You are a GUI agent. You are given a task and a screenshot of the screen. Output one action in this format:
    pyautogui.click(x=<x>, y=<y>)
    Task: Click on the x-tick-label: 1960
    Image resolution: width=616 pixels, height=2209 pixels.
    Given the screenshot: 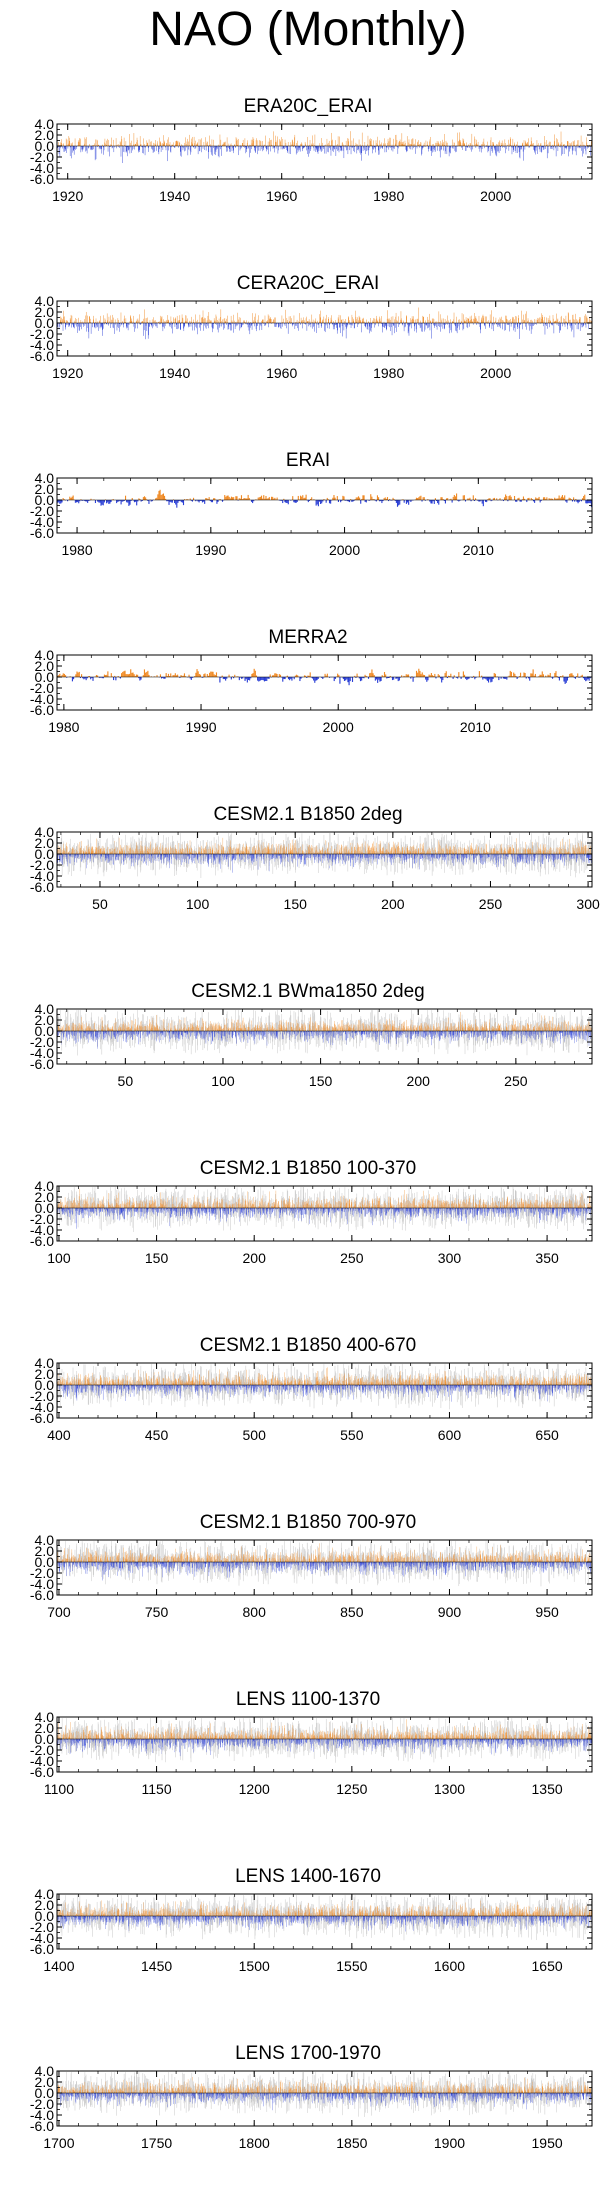 What is the action you would take?
    pyautogui.click(x=281, y=373)
    